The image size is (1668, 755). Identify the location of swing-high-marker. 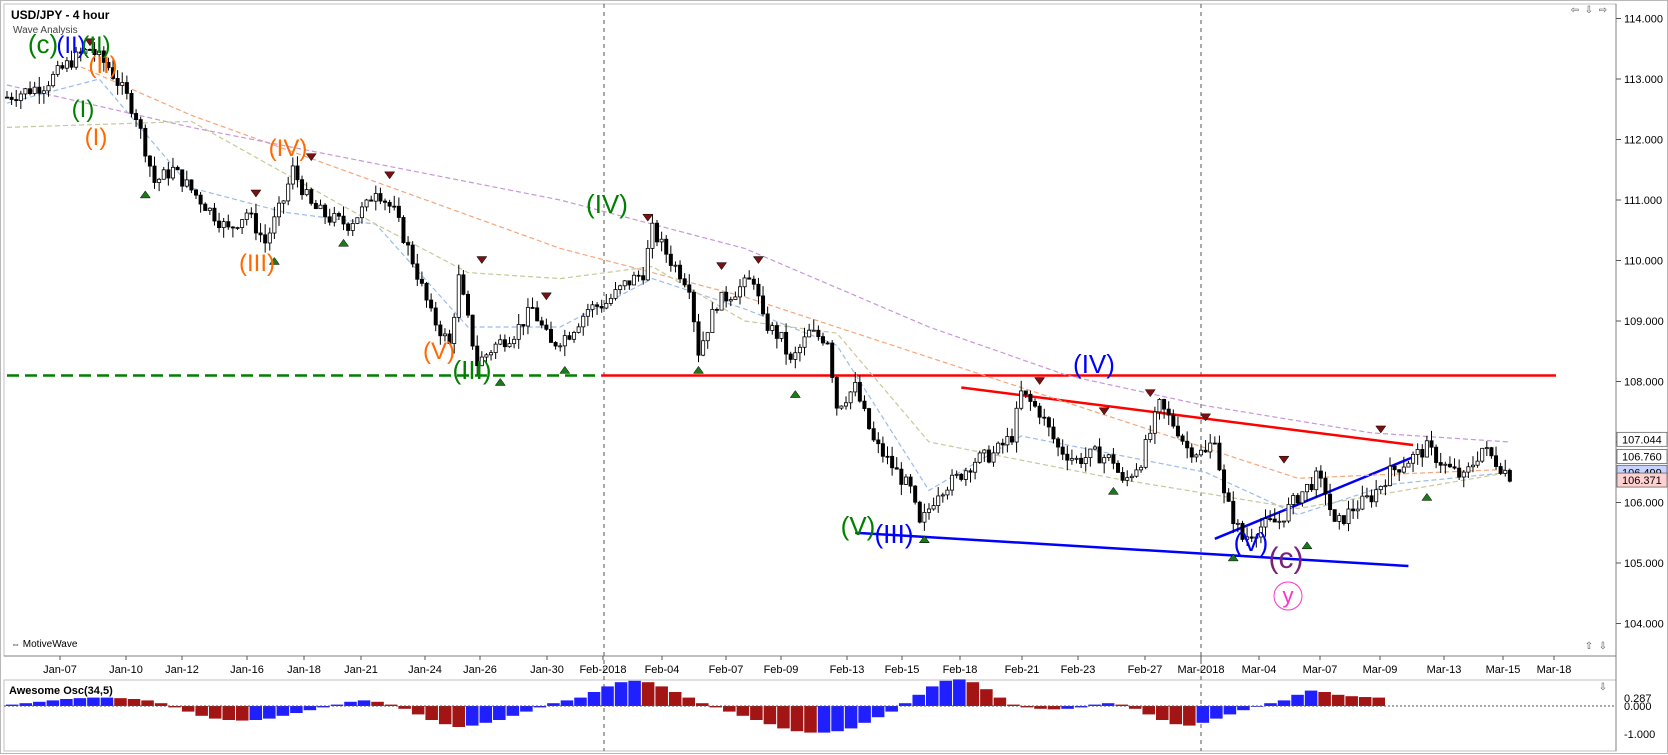
(1284, 459).